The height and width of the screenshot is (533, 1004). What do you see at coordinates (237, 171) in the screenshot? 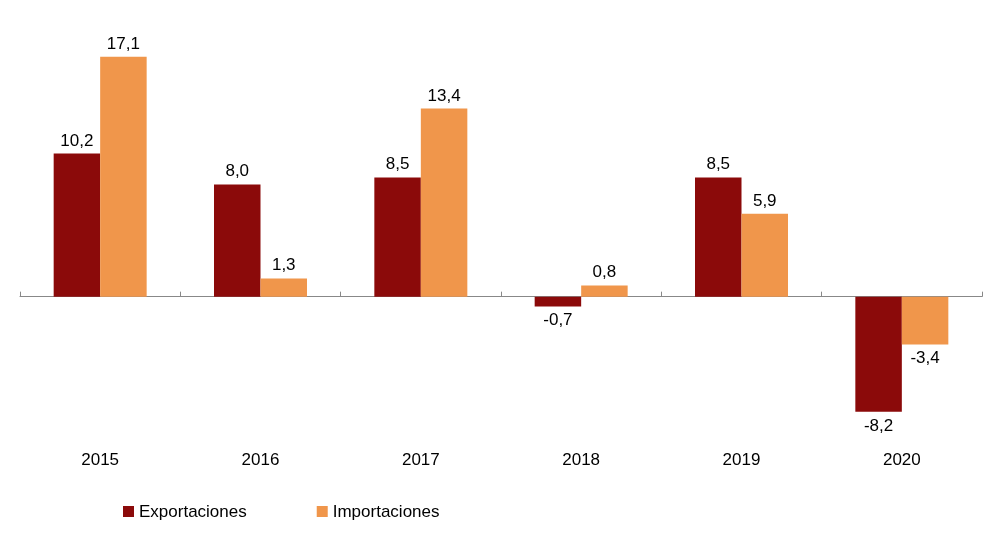
I see `data-label: 8,0` at bounding box center [237, 171].